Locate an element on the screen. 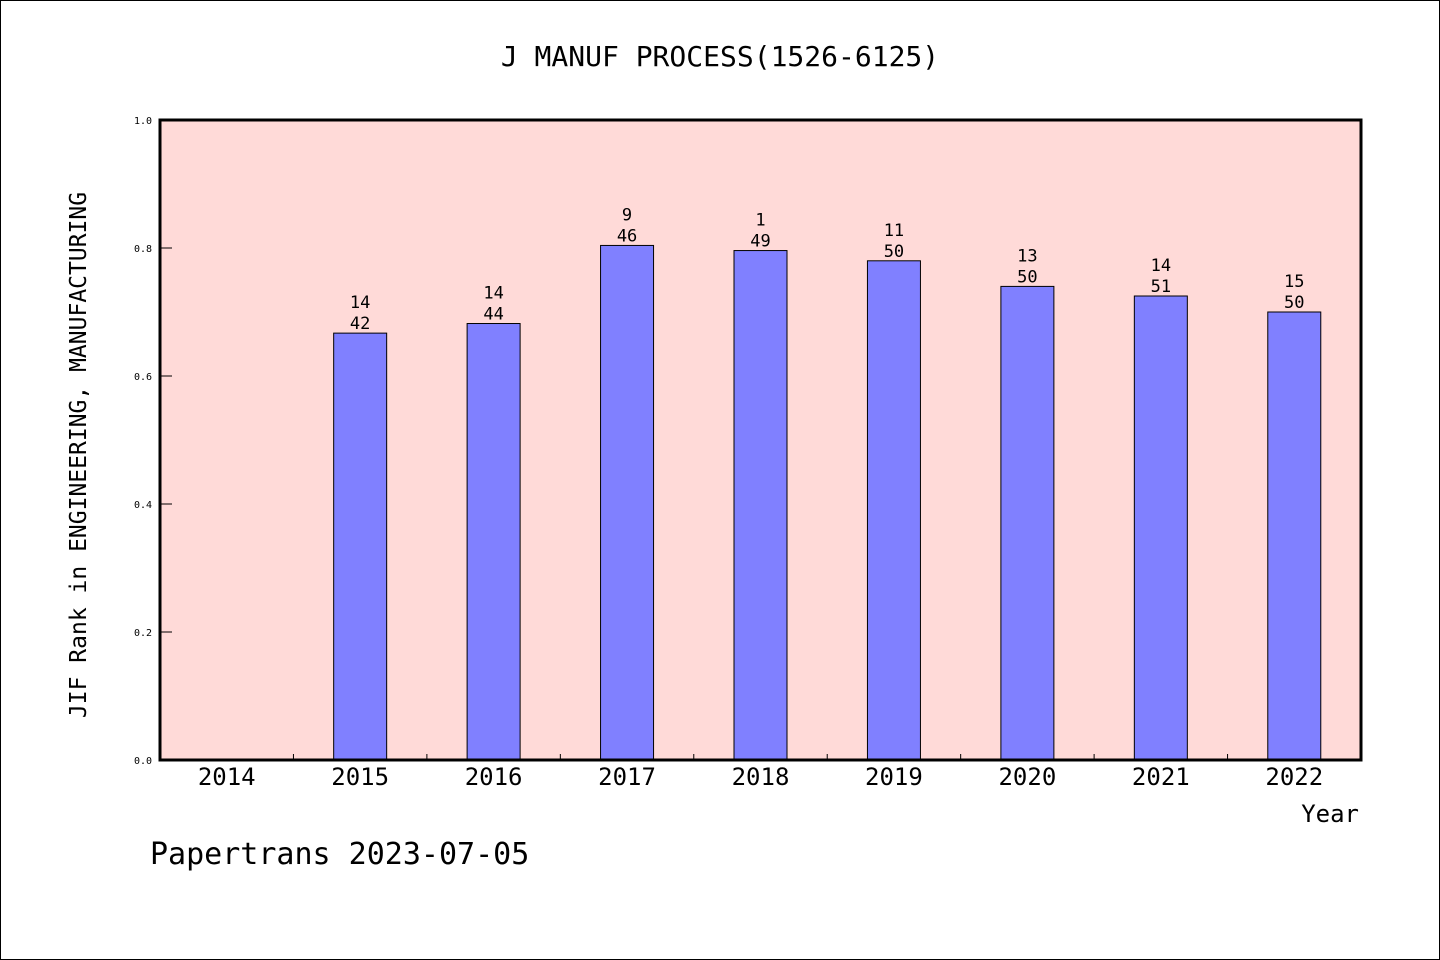  x-tick-label: 2018 is located at coordinates (761, 777).